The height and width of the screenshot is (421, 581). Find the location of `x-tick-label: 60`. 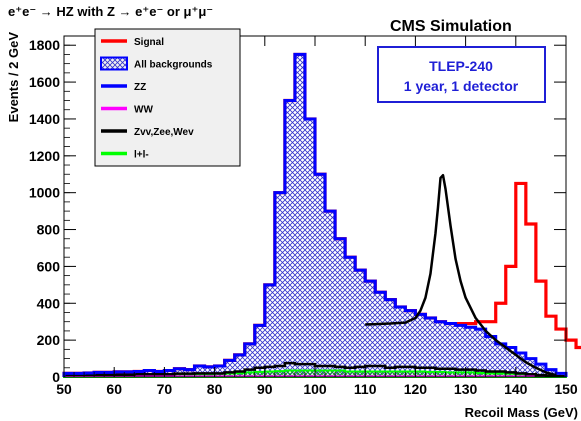

x-tick-label: 60 is located at coordinates (114, 389).